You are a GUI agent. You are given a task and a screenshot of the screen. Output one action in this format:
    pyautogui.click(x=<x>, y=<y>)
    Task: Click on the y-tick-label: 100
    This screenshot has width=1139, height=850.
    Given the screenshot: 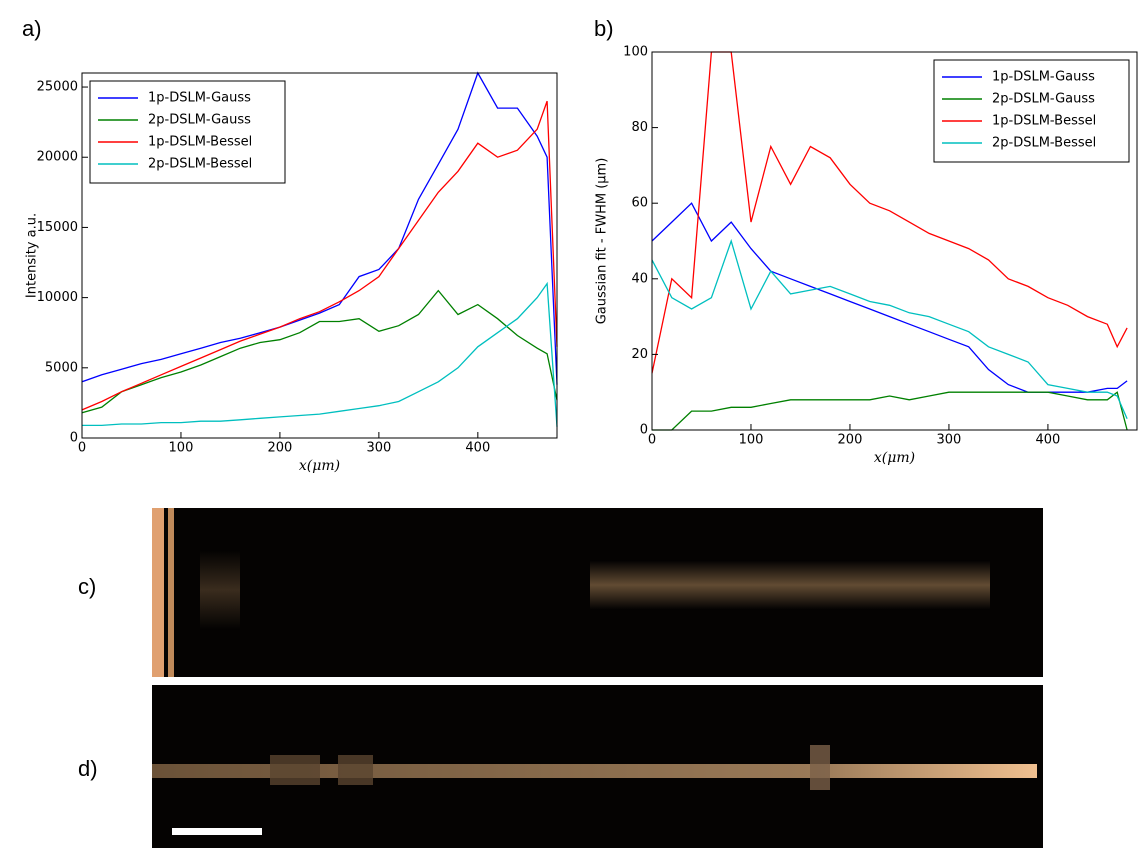 What is the action you would take?
    pyautogui.click(x=635, y=52)
    